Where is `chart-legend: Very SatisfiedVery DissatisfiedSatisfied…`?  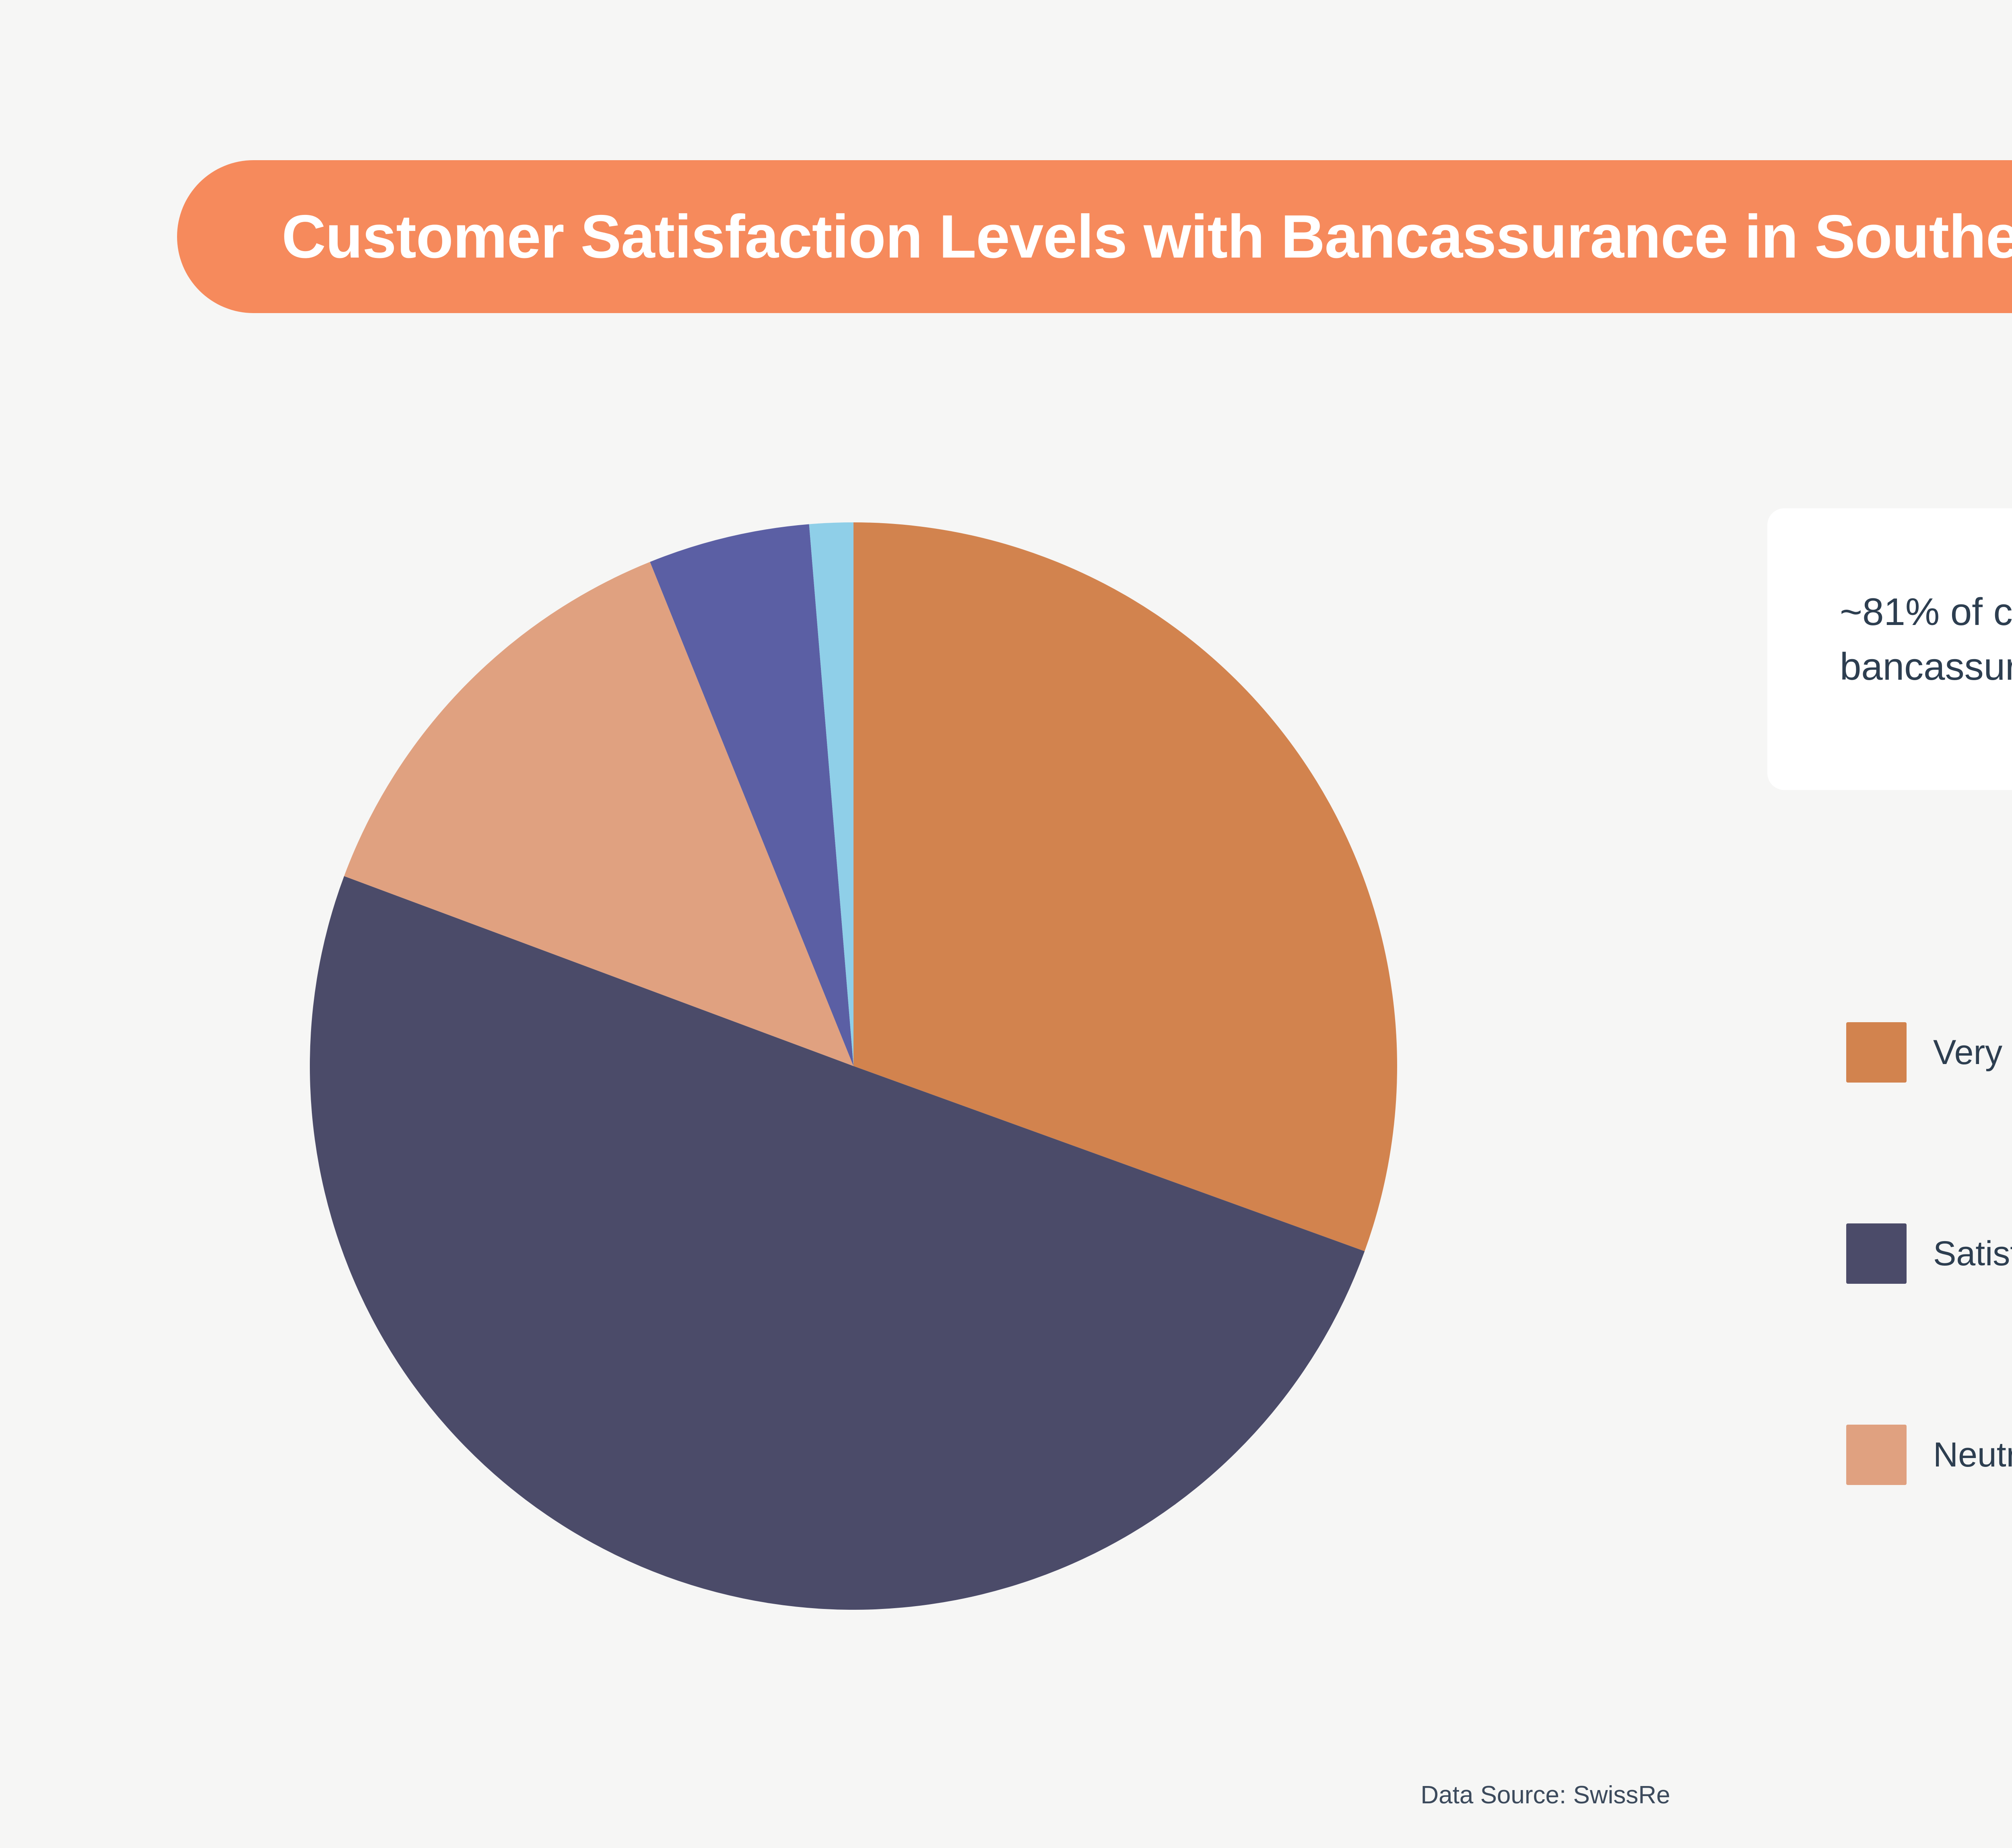
chart-legend: Very SatisfiedVery DissatisfiedSatisfied… is located at coordinates (1929, 1324).